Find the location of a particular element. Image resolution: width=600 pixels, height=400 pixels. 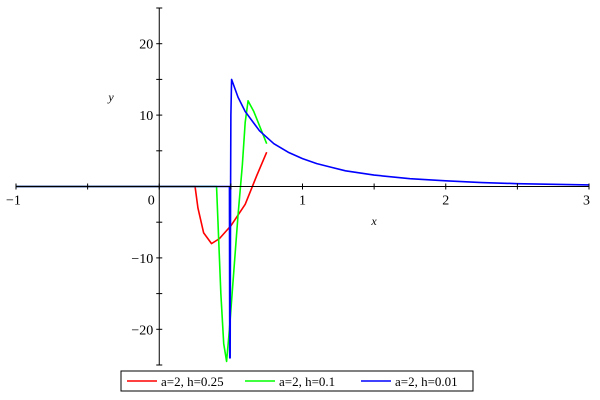

y-axis-label: y is located at coordinates (110, 97).